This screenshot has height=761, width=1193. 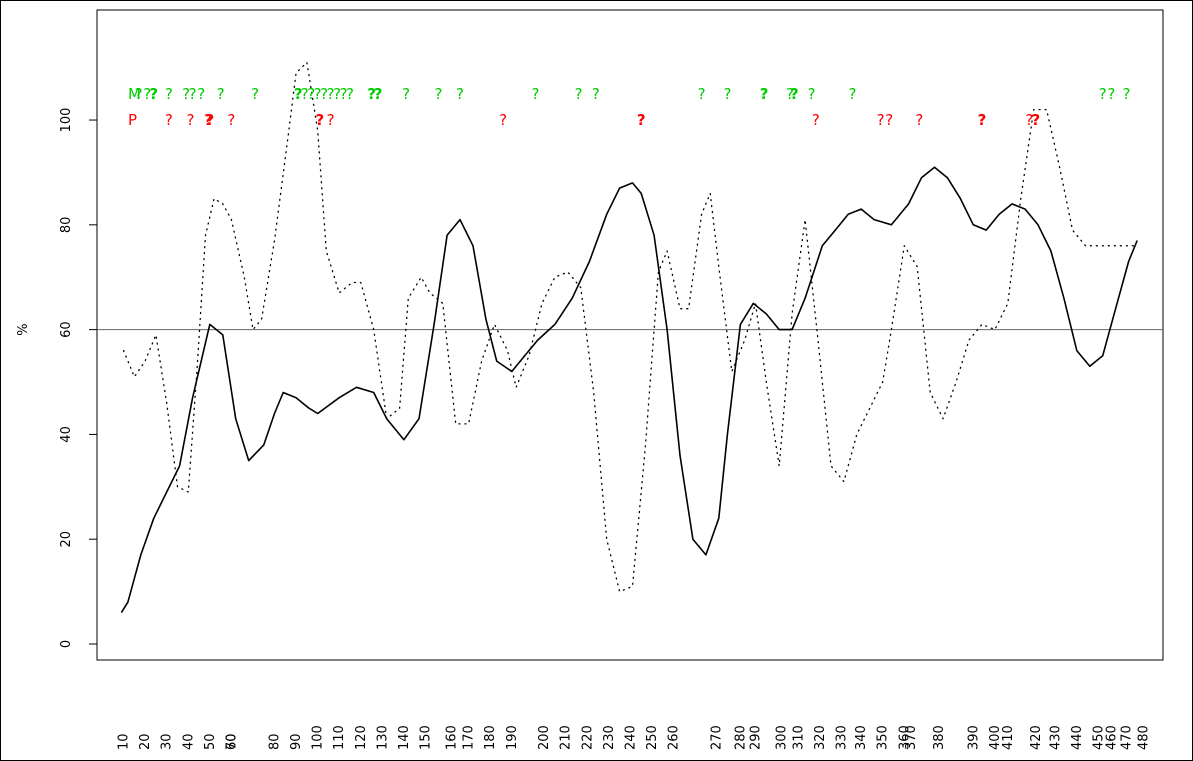 I want to click on x-tick-label: 360, so click(x=904, y=737).